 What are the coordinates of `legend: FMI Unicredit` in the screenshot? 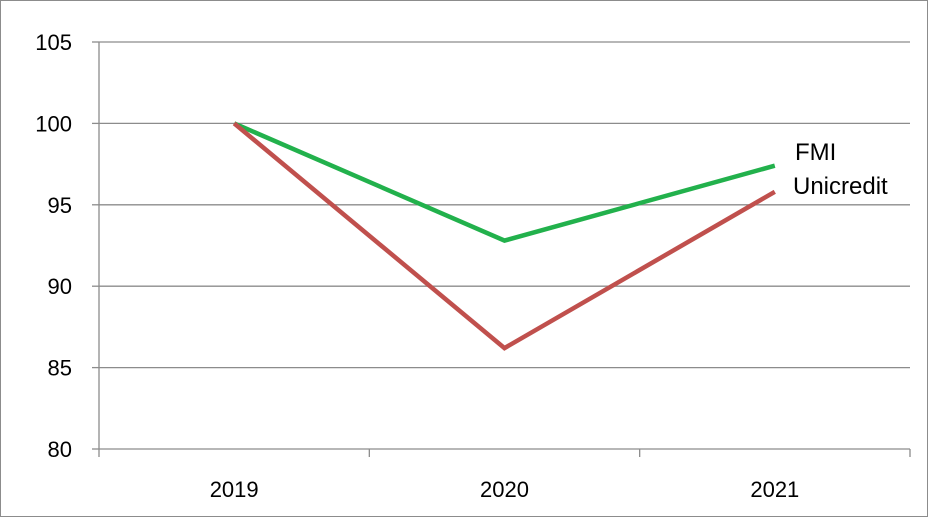 It's located at (840, 169).